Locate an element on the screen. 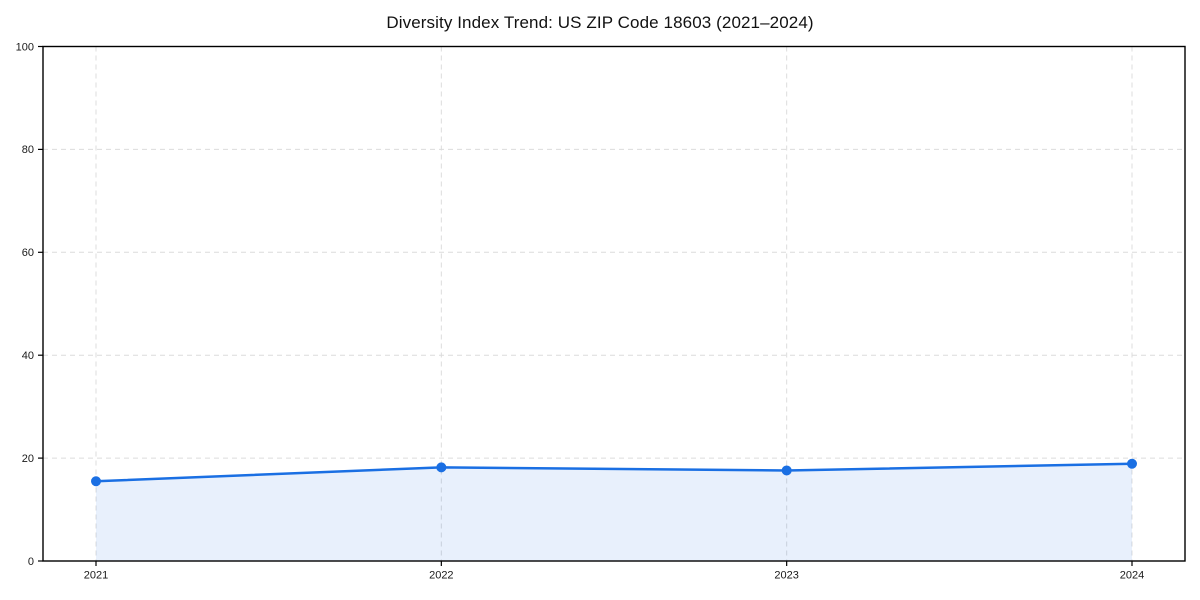 The width and height of the screenshot is (1200, 600). y-tick-label: 60 is located at coordinates (28, 253).